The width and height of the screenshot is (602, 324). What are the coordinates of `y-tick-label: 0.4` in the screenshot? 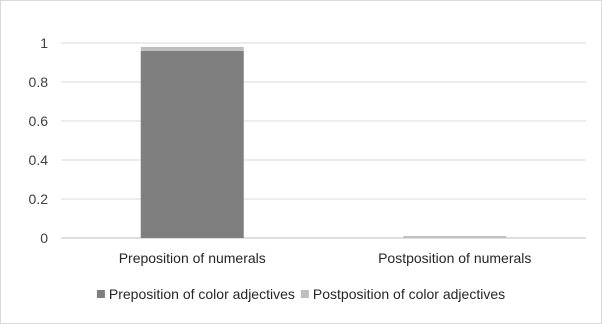 It's located at (39, 160).